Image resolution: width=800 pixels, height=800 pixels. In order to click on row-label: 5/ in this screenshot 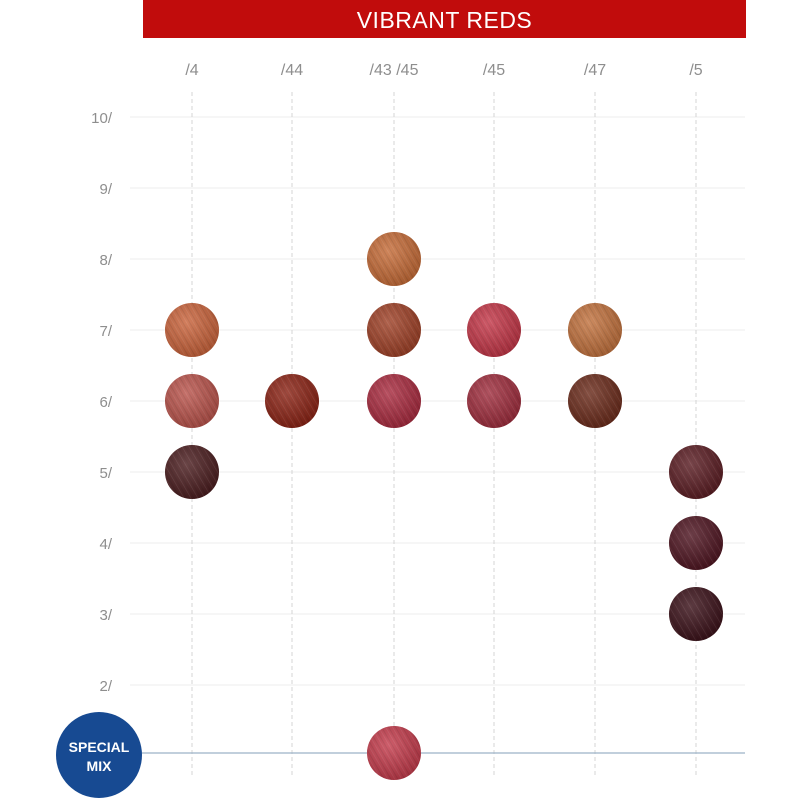, I will do `click(105, 473)`.